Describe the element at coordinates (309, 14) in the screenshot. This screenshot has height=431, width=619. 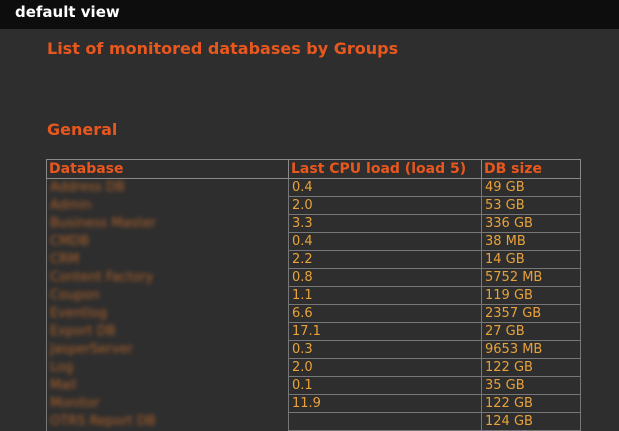
I see `title-bar: default view` at that location.